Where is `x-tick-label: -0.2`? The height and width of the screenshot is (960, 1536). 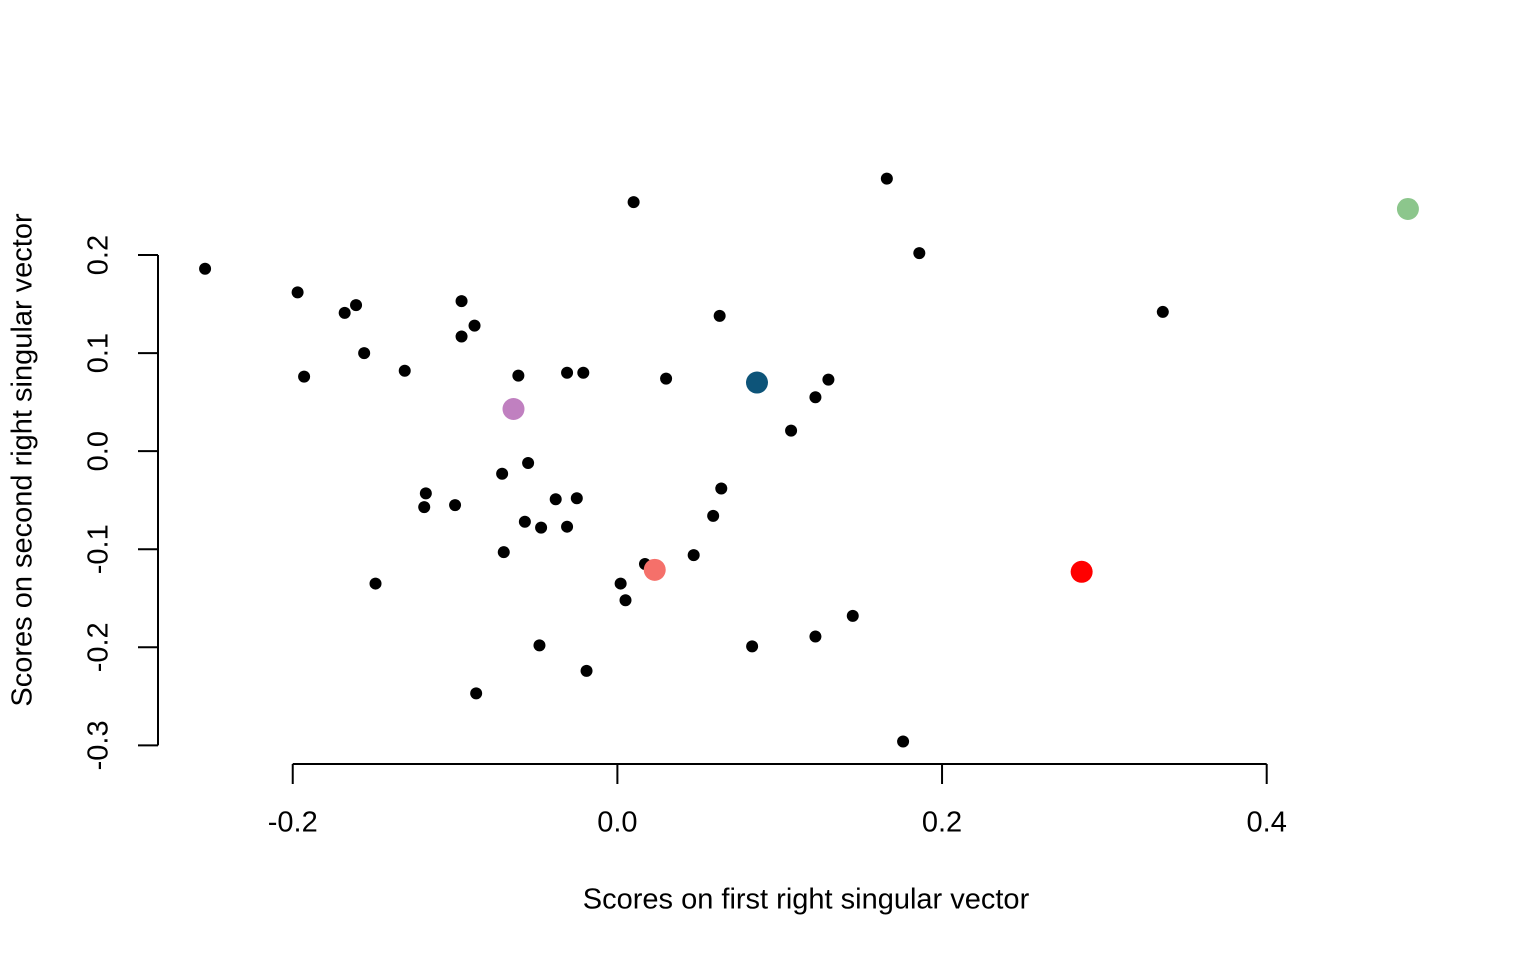 x-tick-label: -0.2 is located at coordinates (293, 823).